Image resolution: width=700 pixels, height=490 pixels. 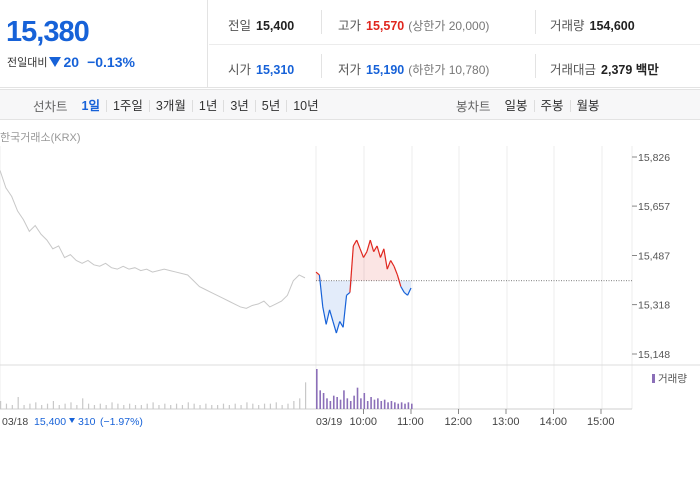 What do you see at coordinates (50, 107) in the screenshot?
I see `line-chart-label: 선차트` at bounding box center [50, 107].